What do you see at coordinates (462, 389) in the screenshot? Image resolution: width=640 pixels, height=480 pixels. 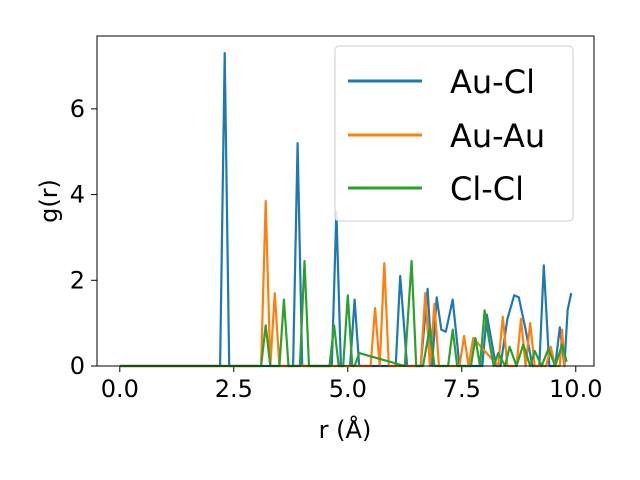 I see `x-tick-label: 7.5` at bounding box center [462, 389].